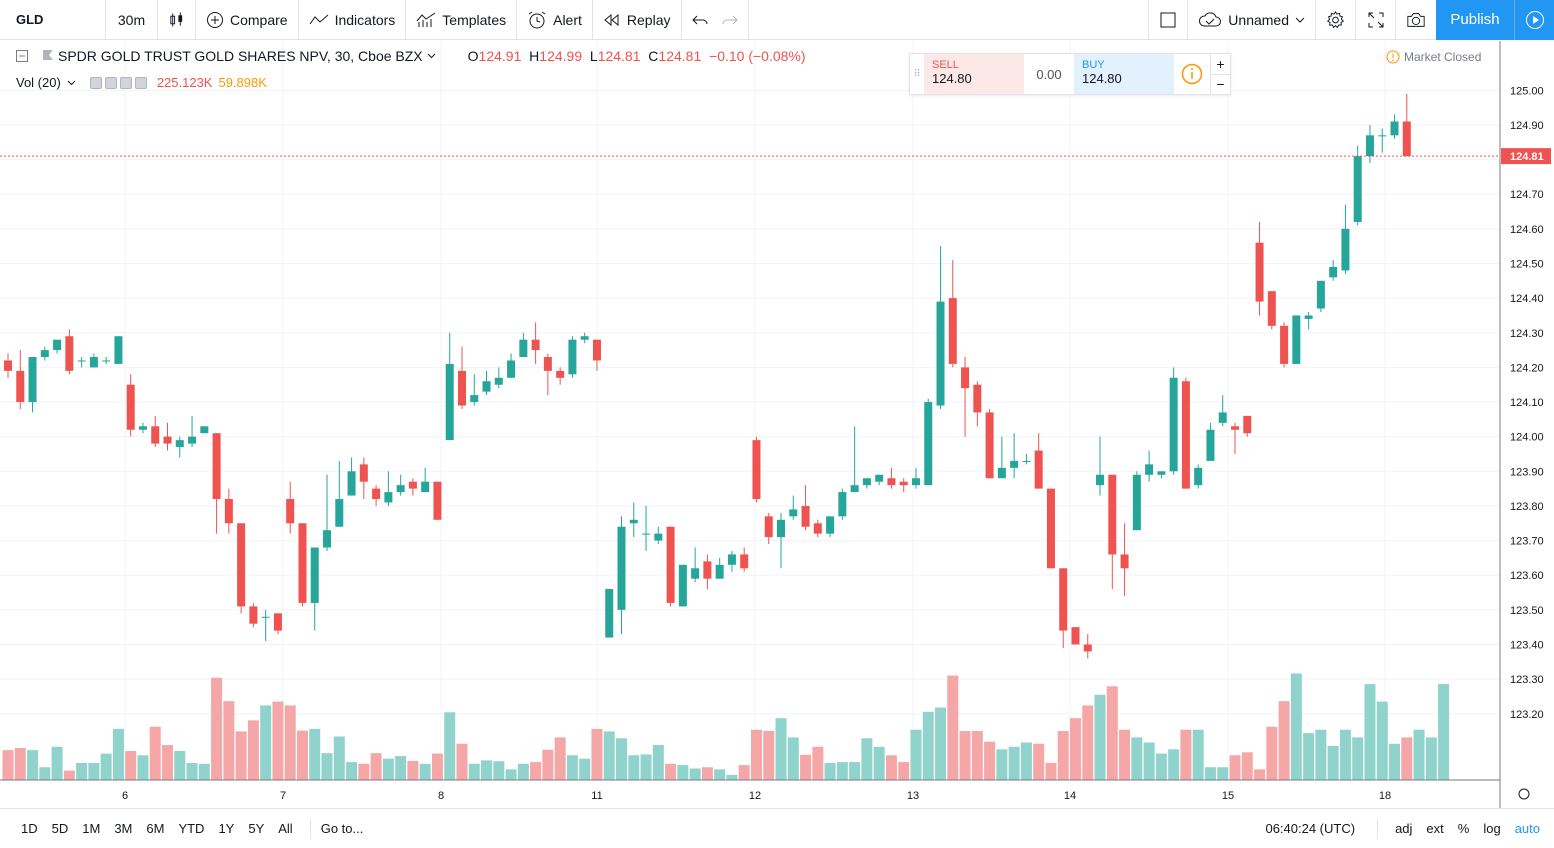 Image resolution: width=1554 pixels, height=848 pixels. Describe the element at coordinates (226, 828) in the screenshot. I see `range-1y: 1Y` at that location.